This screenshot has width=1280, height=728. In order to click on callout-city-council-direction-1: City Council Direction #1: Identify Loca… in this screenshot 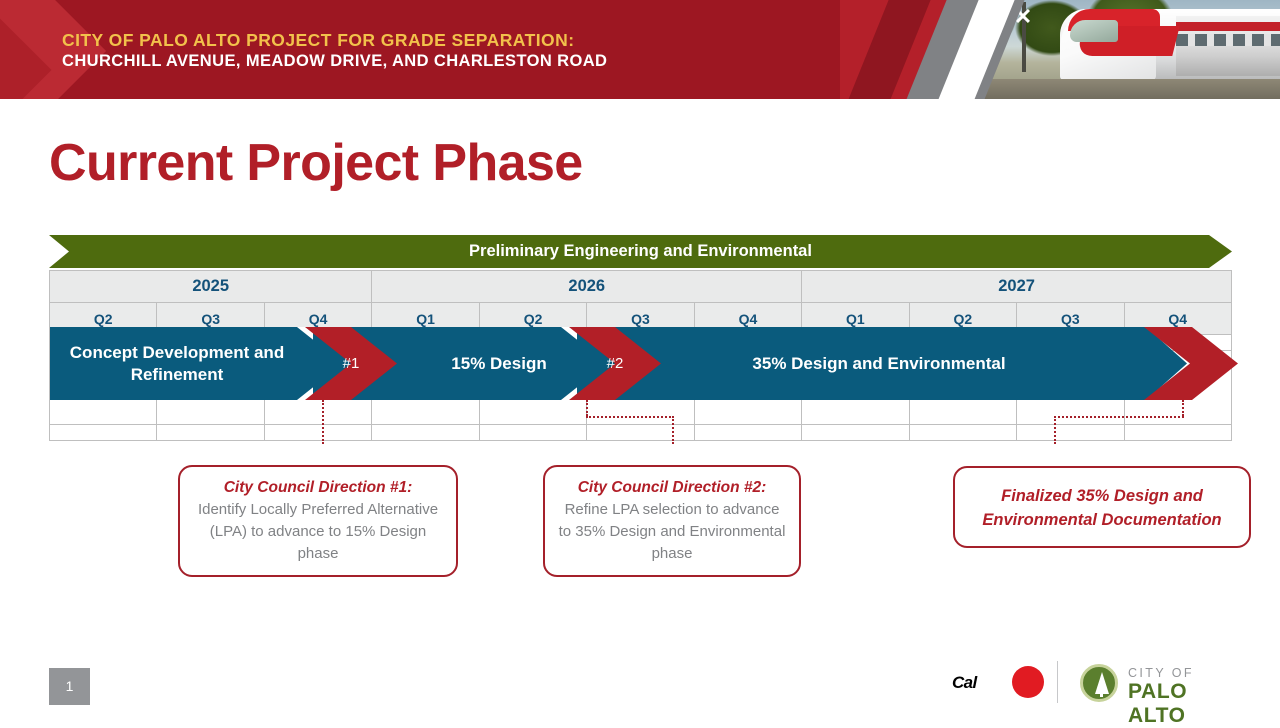, I will do `click(318, 521)`.